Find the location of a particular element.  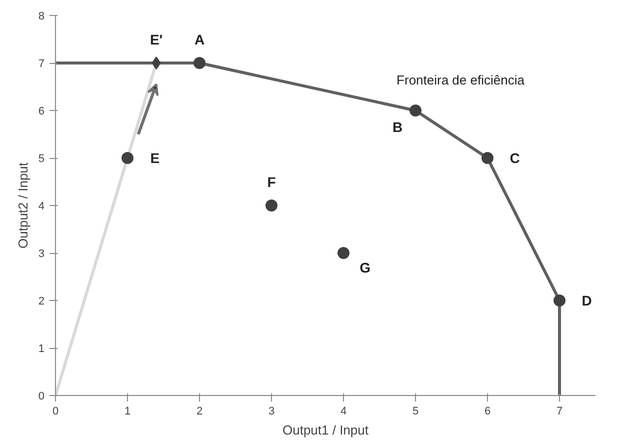

annotation: F is located at coordinates (271, 182).